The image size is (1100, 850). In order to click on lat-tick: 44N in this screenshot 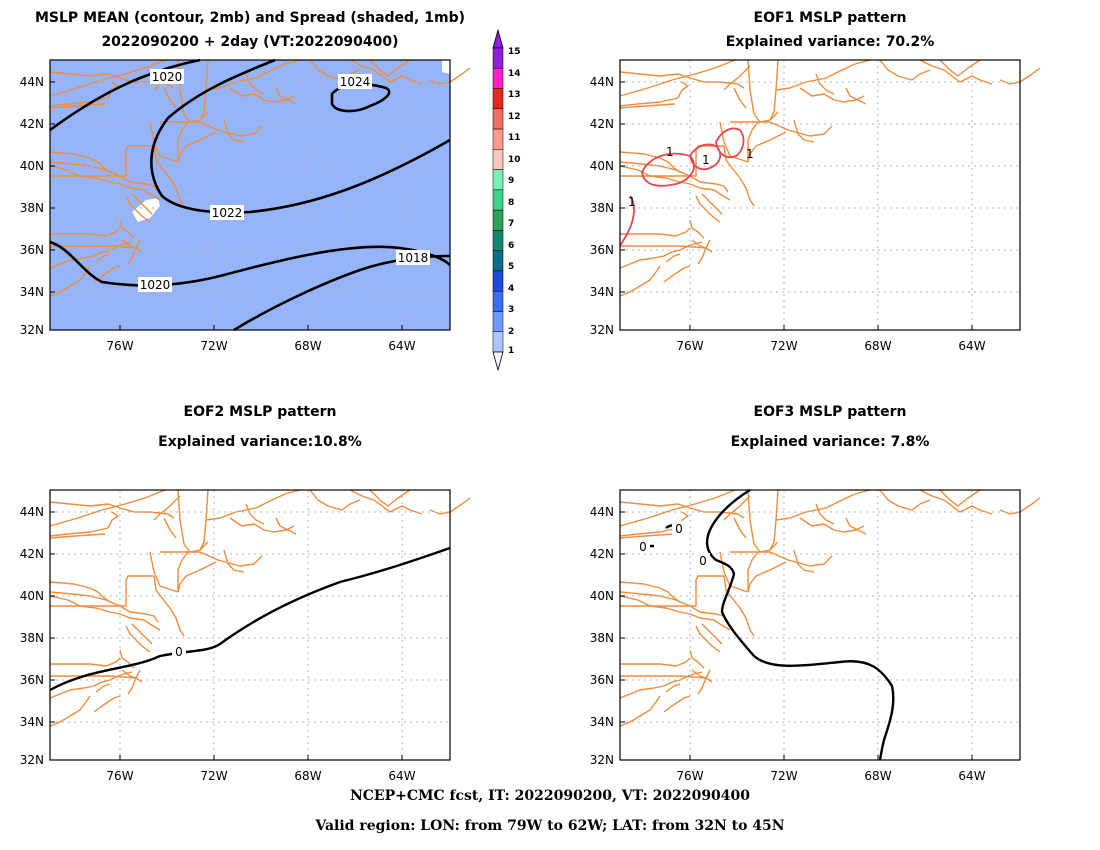, I will do `click(602, 82)`.